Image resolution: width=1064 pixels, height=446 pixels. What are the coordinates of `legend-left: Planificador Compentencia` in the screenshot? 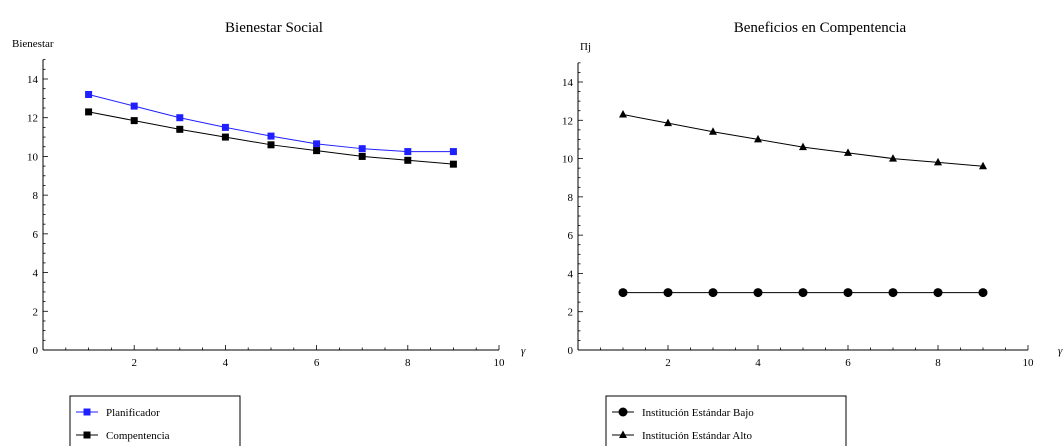 It's located at (155, 420).